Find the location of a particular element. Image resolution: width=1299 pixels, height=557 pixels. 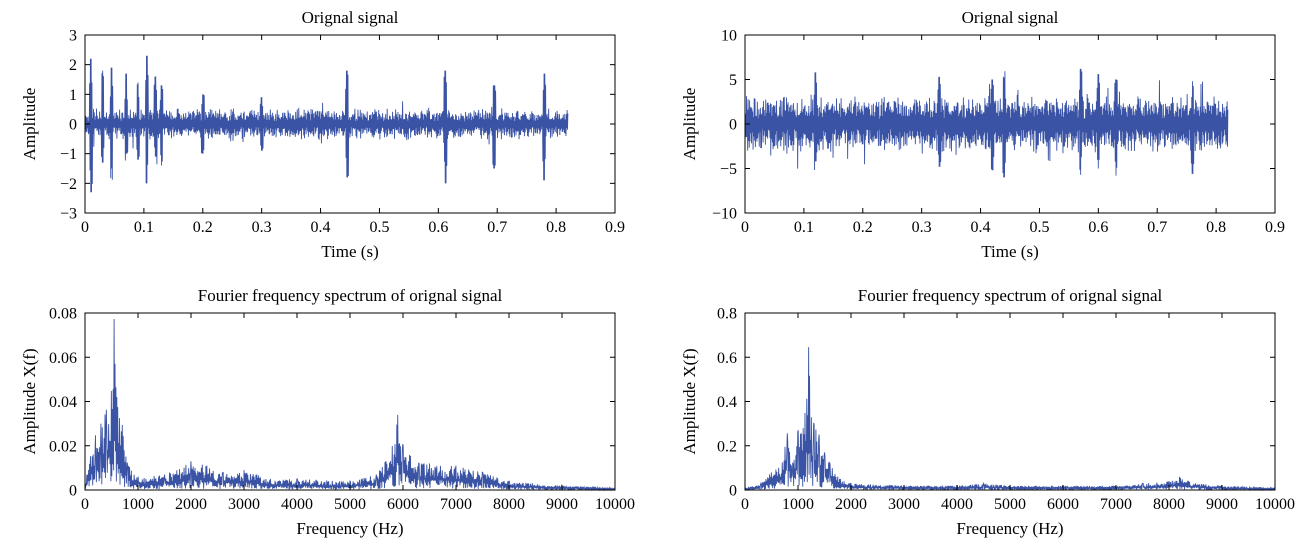

y-tick-label: −10 is located at coordinates (724, 214).